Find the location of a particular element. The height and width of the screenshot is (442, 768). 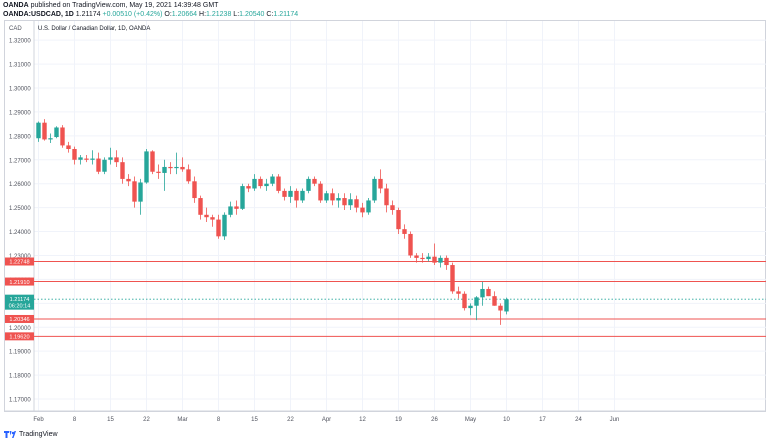

x-tick-label: 26 is located at coordinates (434, 420).